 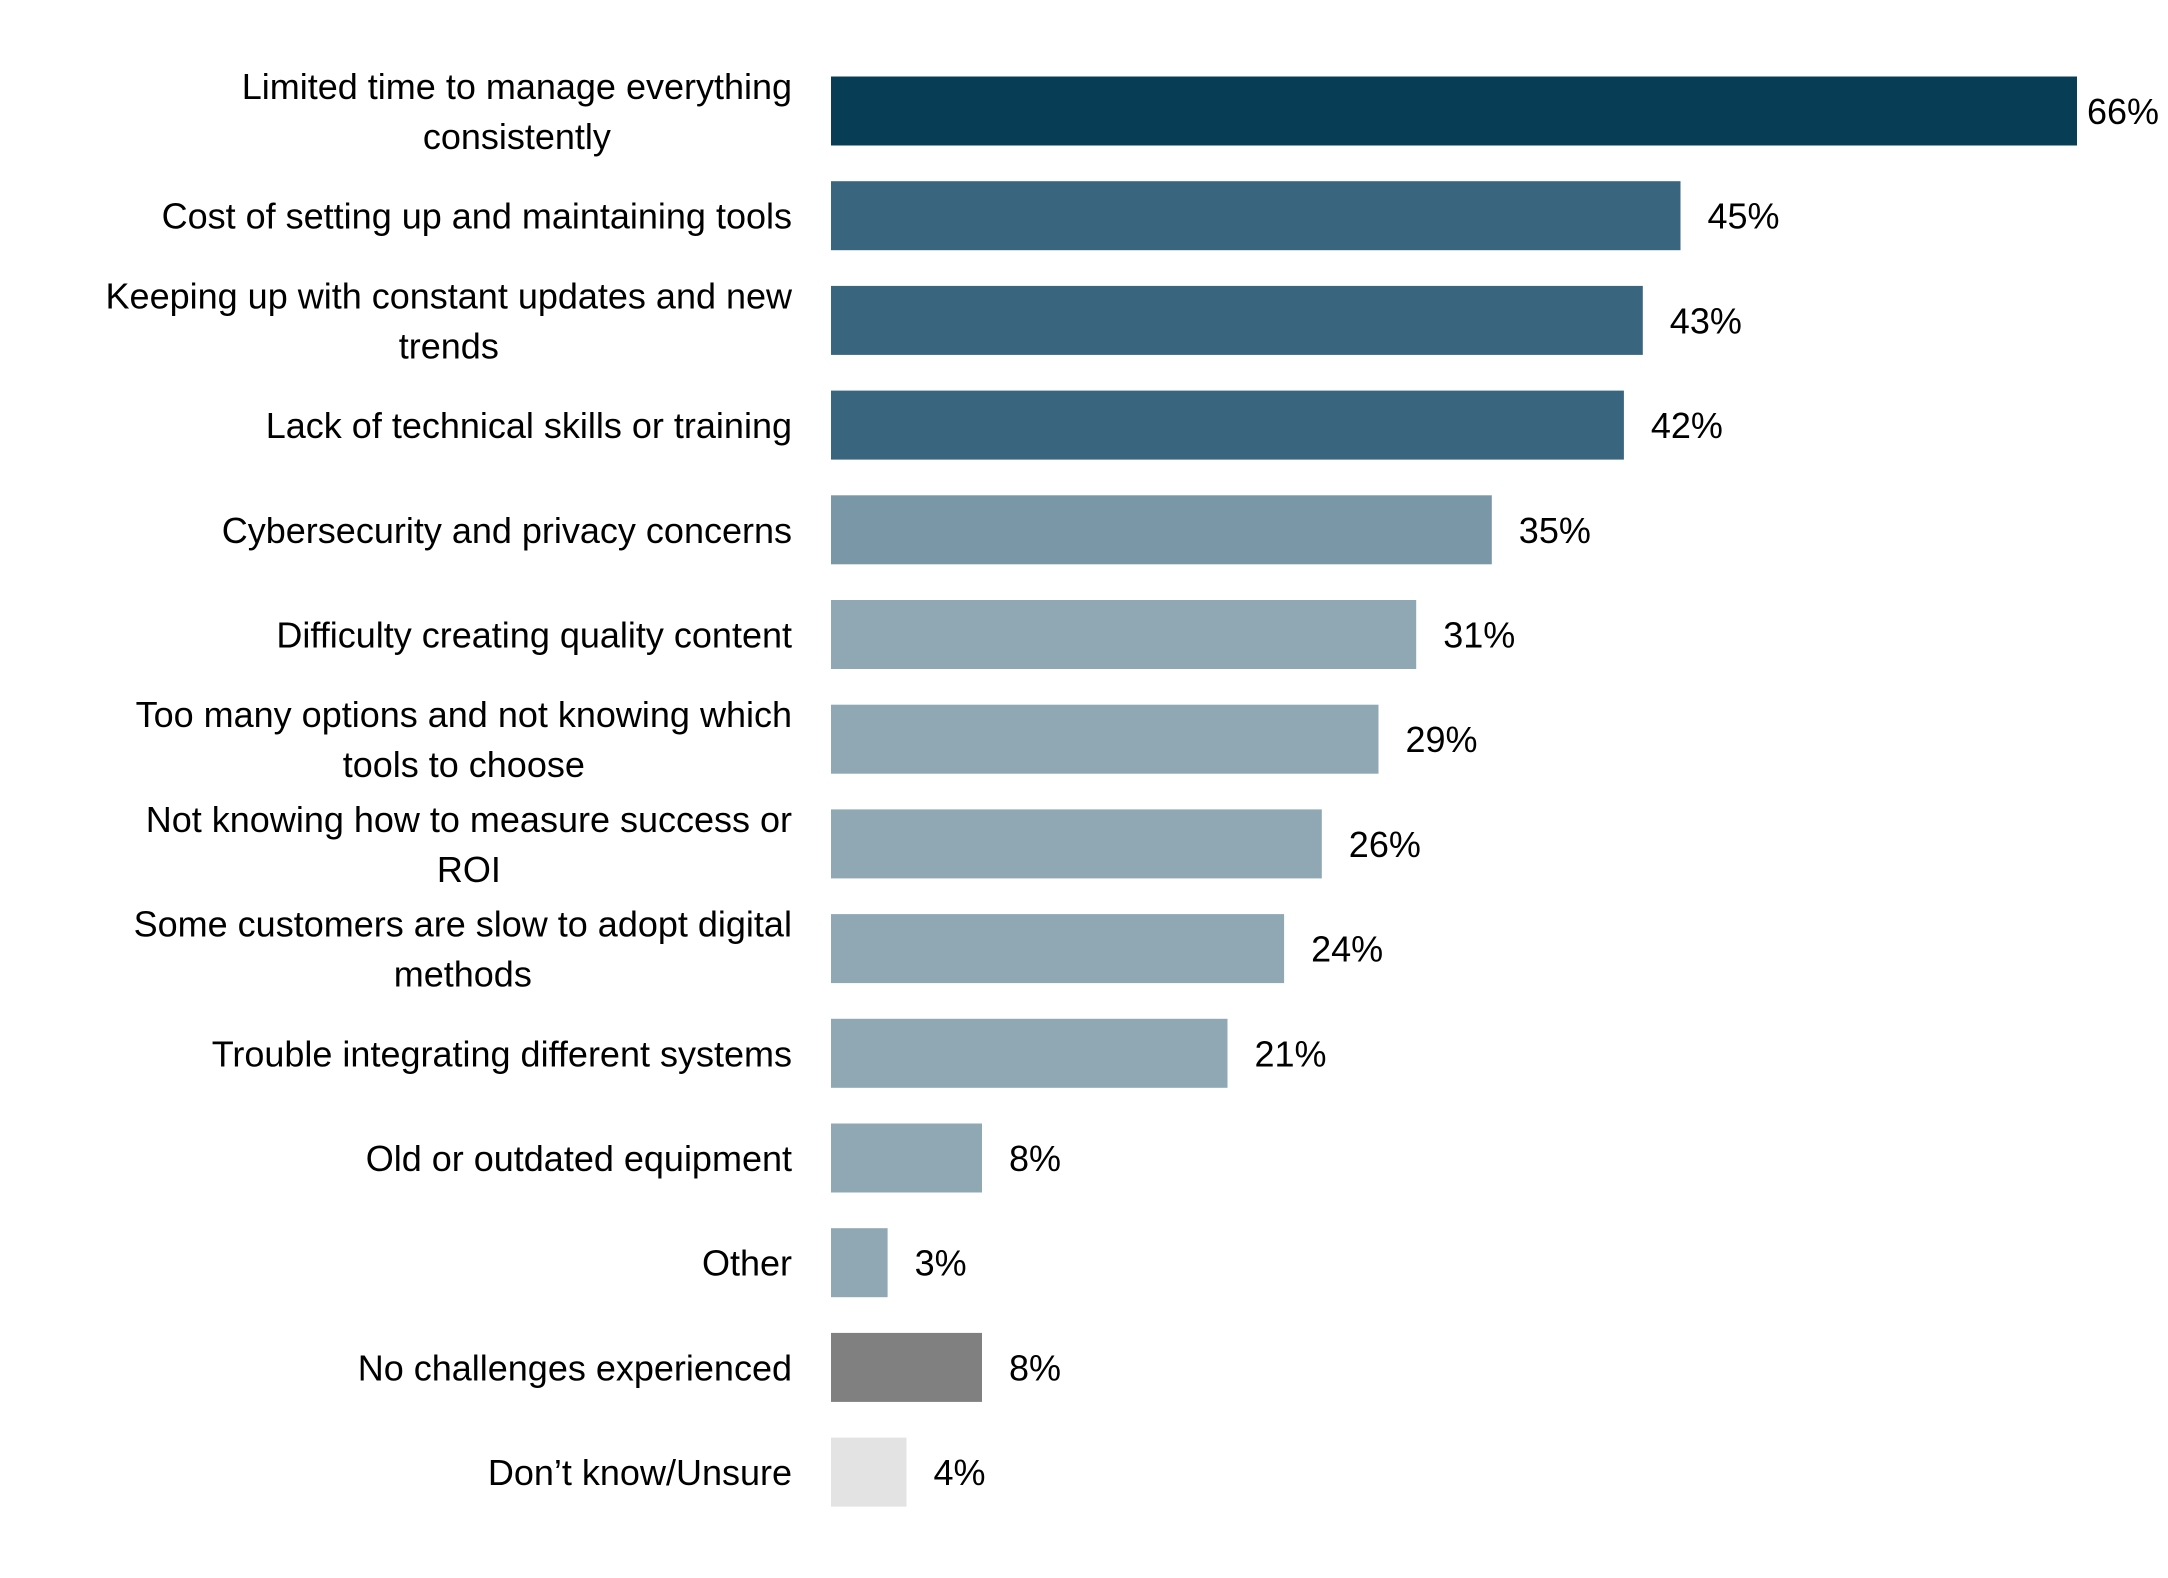 I want to click on value-label-7: 29%, so click(x=1442, y=739).